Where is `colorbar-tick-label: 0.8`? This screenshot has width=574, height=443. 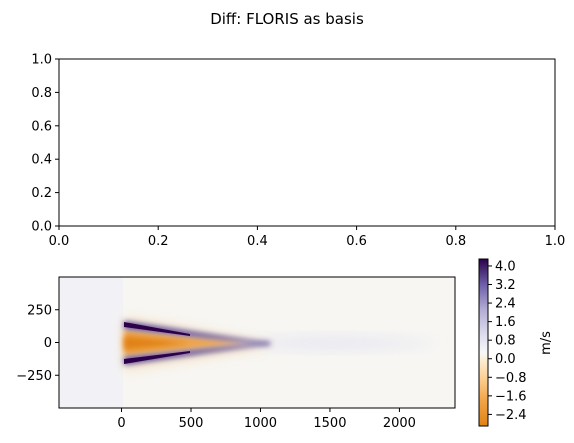
colorbar-tick-label: 0.8 is located at coordinates (505, 341).